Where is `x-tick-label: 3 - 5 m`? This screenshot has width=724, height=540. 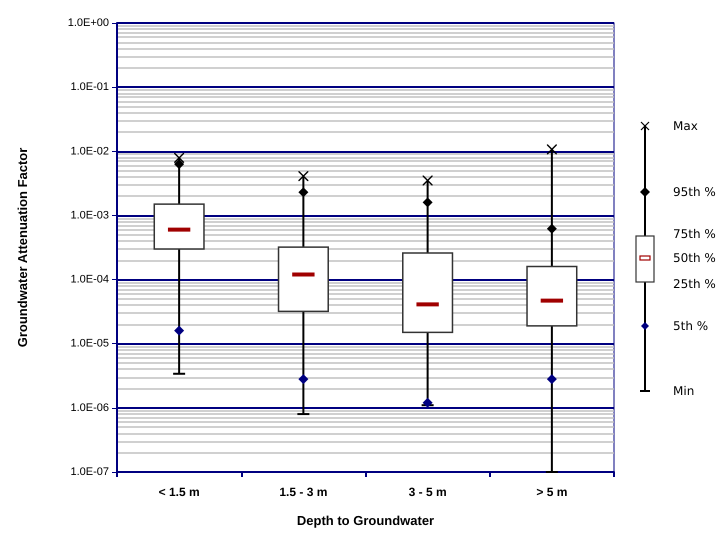
x-tick-label: 3 - 5 m is located at coordinates (427, 492).